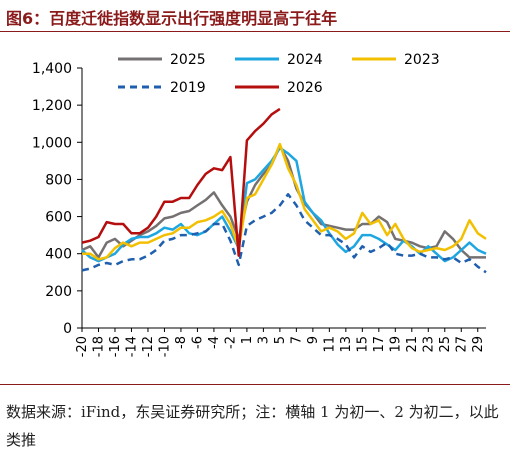 This screenshot has height=458, width=510. I want to click on figure-title: 图6：百度迁徙指数显示出行强度明显高于往年, so click(172, 18).